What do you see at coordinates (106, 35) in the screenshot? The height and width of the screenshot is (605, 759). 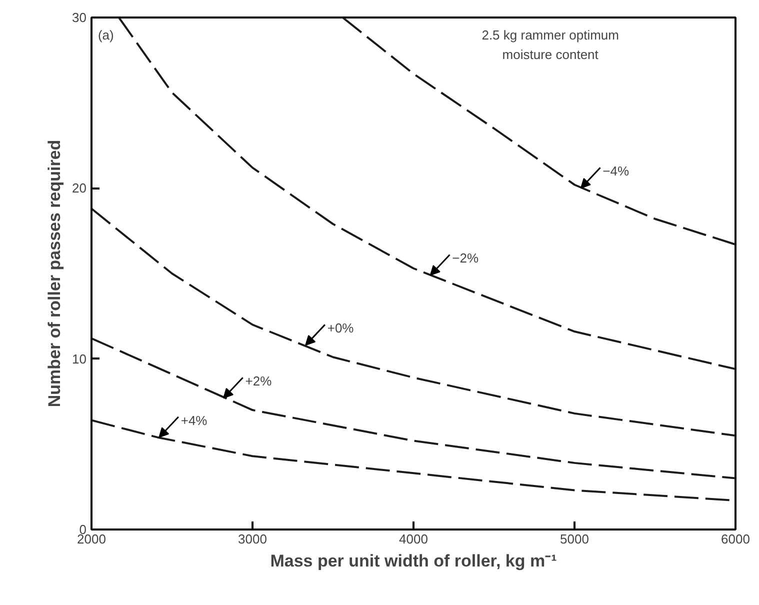 I see `annotation: (a)` at bounding box center [106, 35].